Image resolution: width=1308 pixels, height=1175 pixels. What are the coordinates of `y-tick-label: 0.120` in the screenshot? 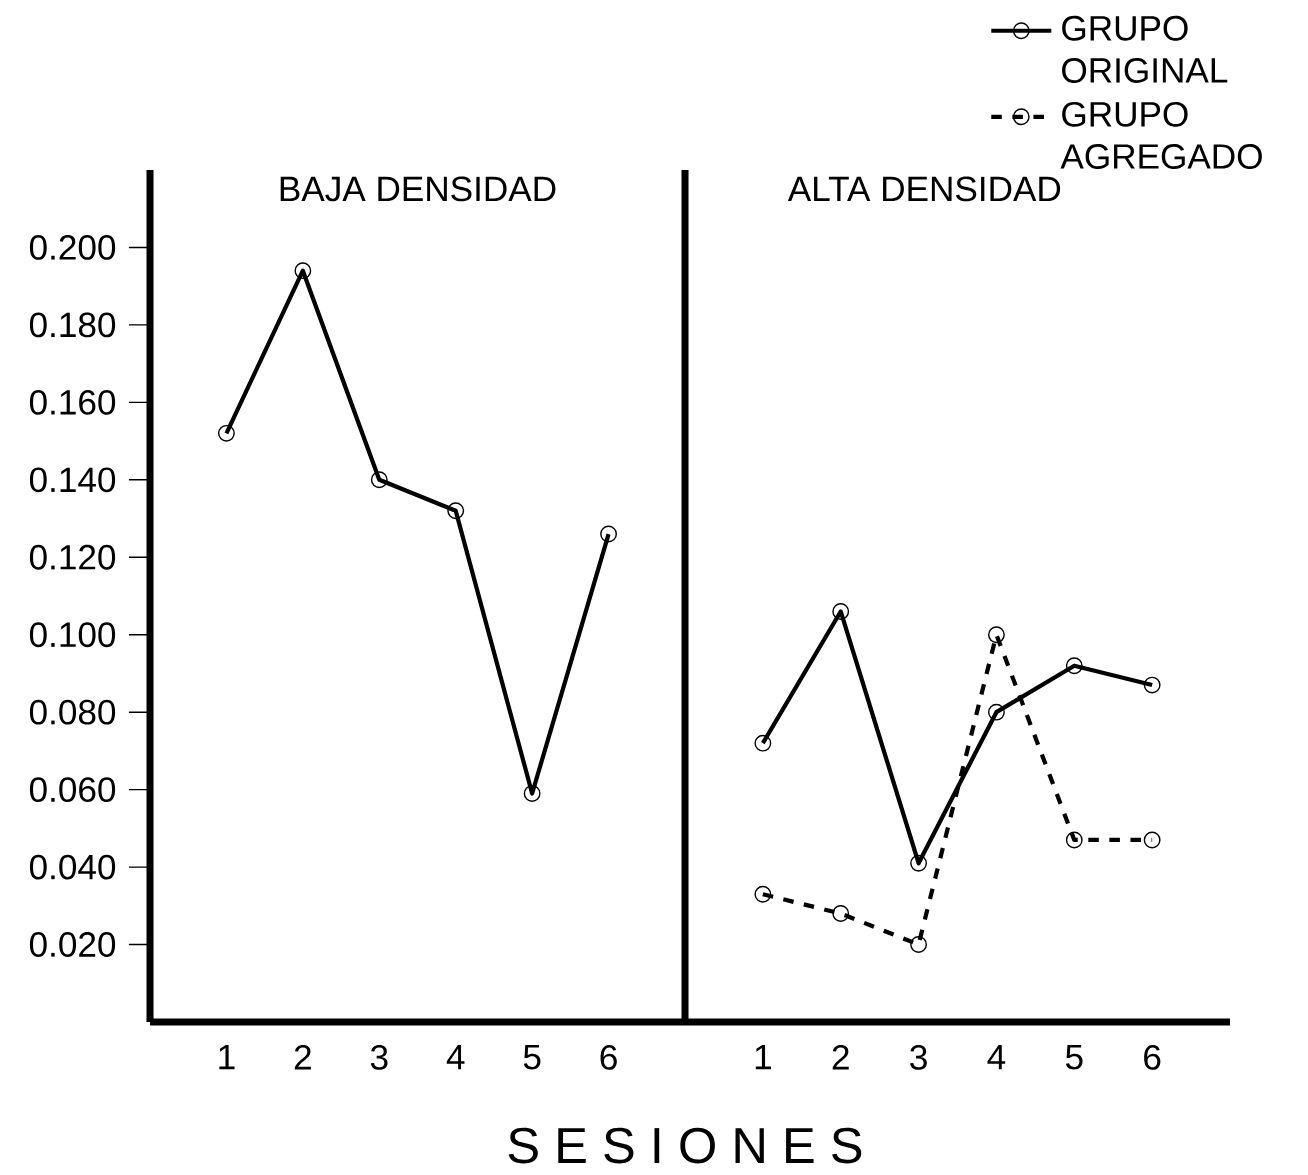 It's located at (72, 557).